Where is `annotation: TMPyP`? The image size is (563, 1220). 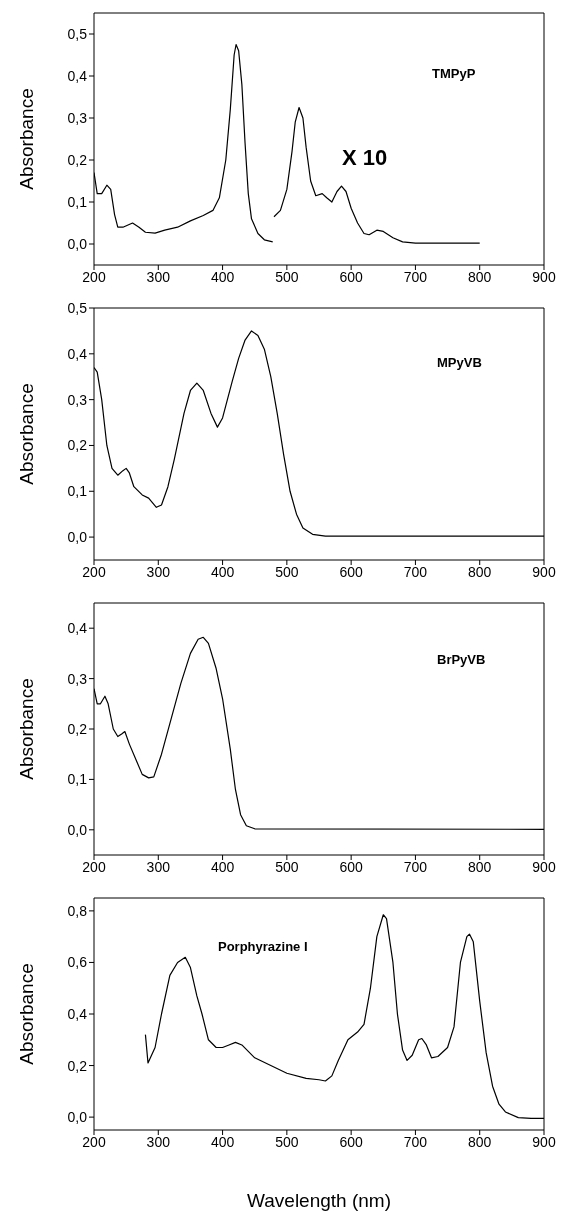
annotation: TMPyP is located at coordinates (454, 73).